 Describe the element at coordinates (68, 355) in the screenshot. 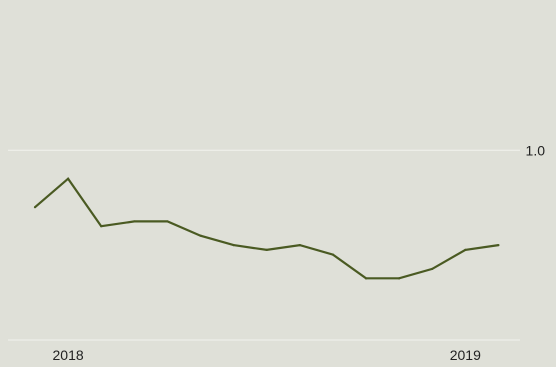

I see `x-tick-label: 2018` at that location.